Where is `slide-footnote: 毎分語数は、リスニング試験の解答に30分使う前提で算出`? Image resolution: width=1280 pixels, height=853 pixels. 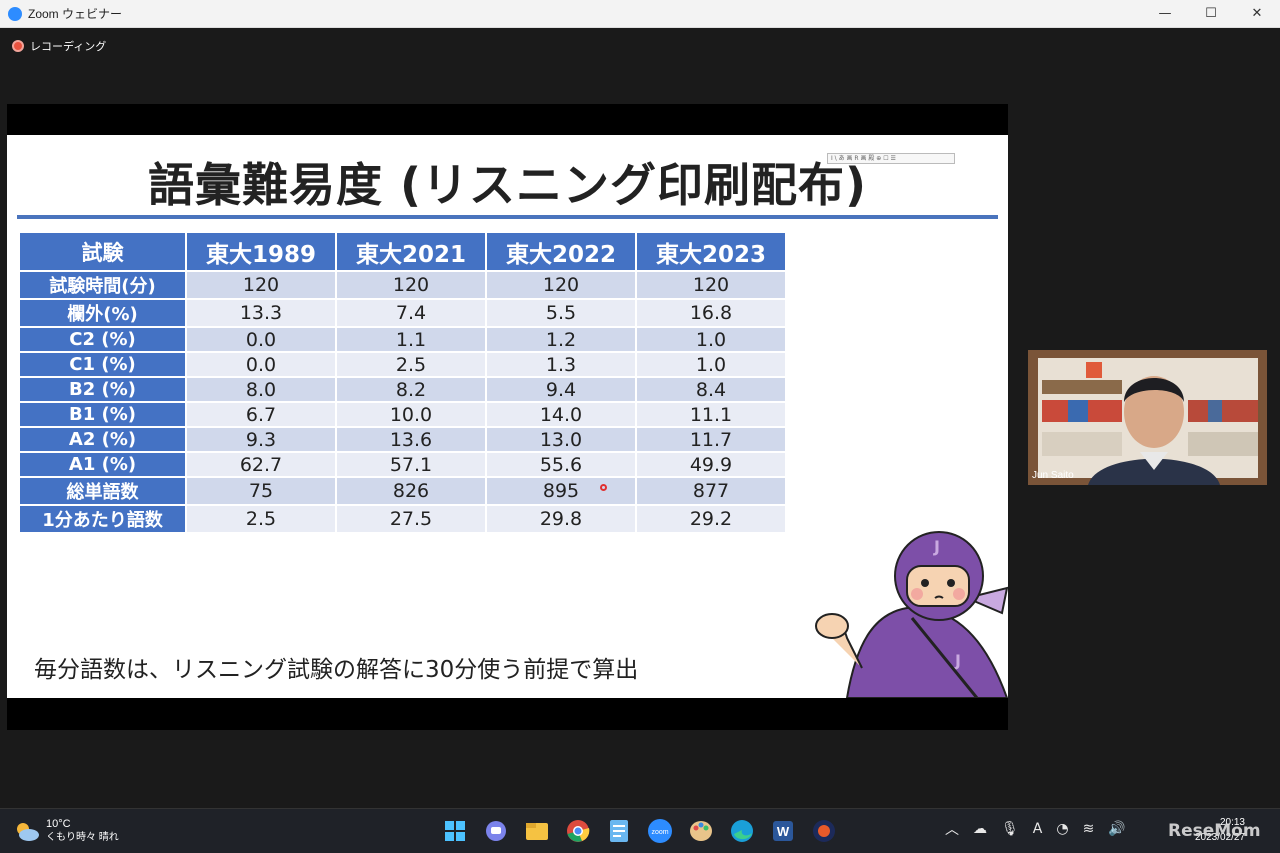
slide-footnote: 毎分語数は、リスニング試験の解答に30分使う前提で算出 is located at coordinates (336, 670).